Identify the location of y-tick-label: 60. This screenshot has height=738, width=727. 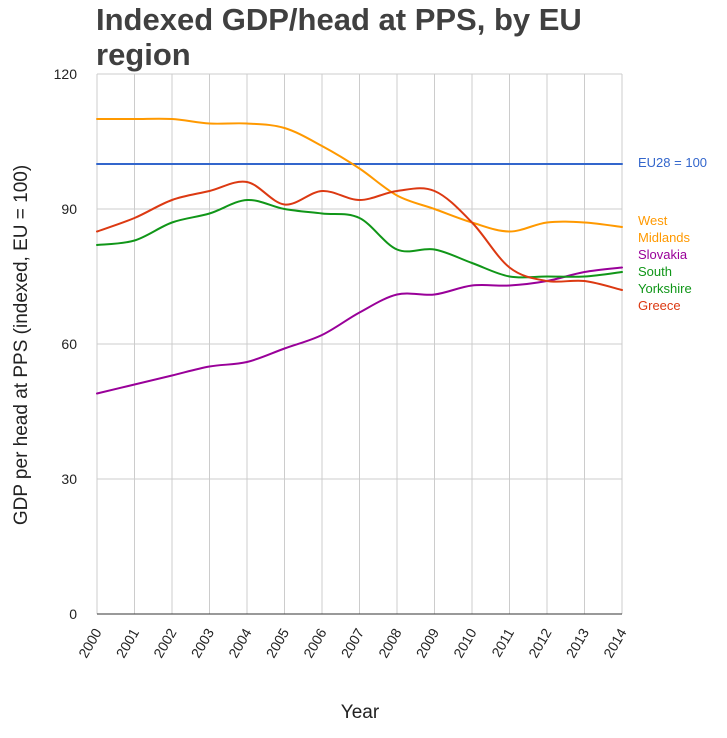
(69, 344).